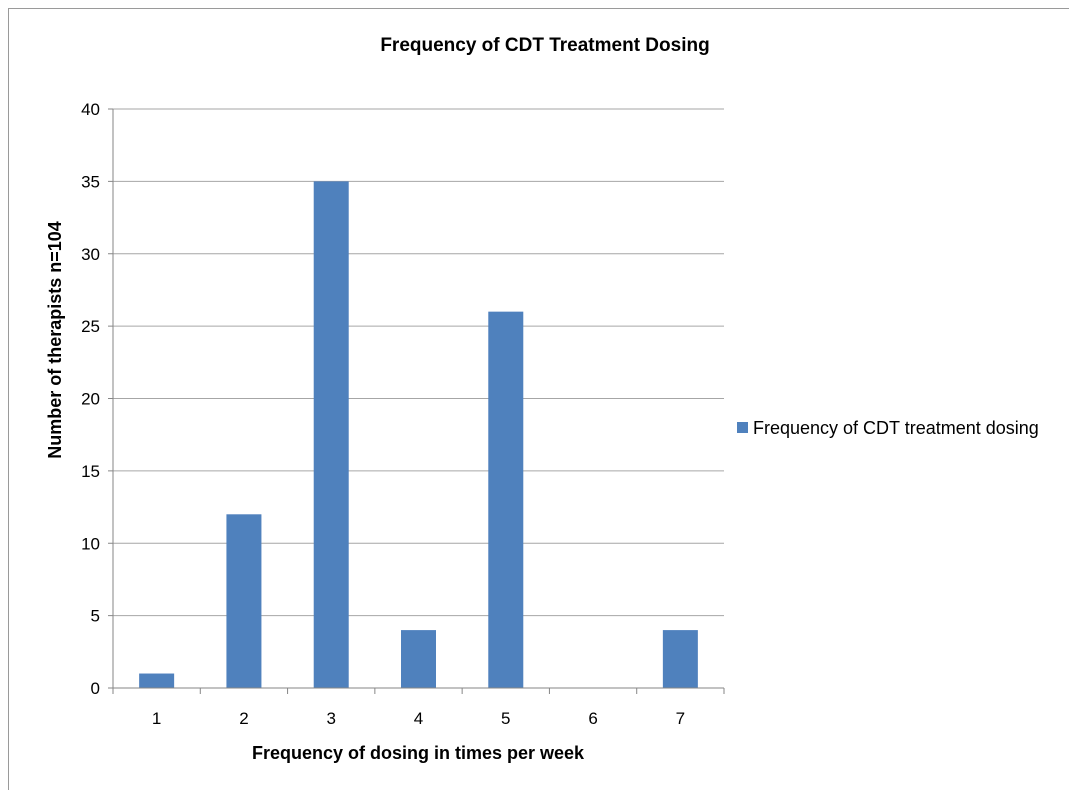 The height and width of the screenshot is (791, 1070). Describe the element at coordinates (896, 428) in the screenshot. I see `legend-label: Frequency of CDT treatment dosing` at that location.